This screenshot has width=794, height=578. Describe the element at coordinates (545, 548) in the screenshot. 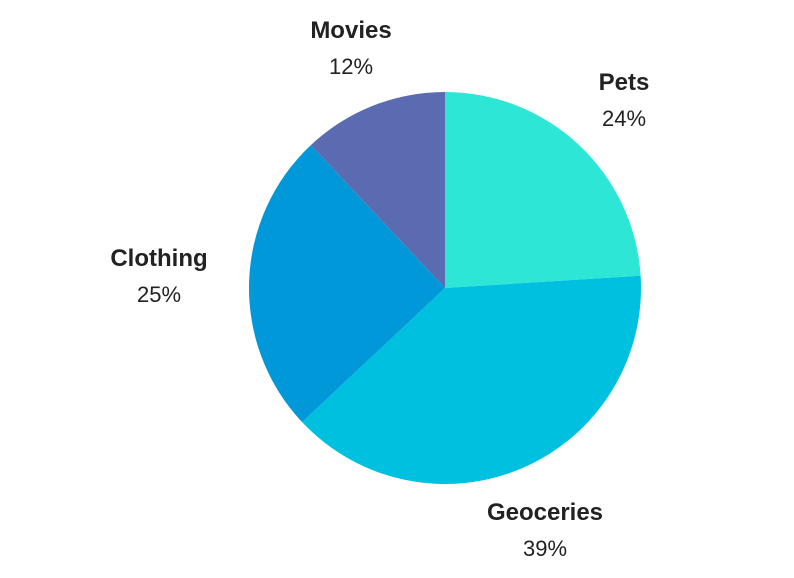

I see `slice-value-geoceries: 39%` at that location.